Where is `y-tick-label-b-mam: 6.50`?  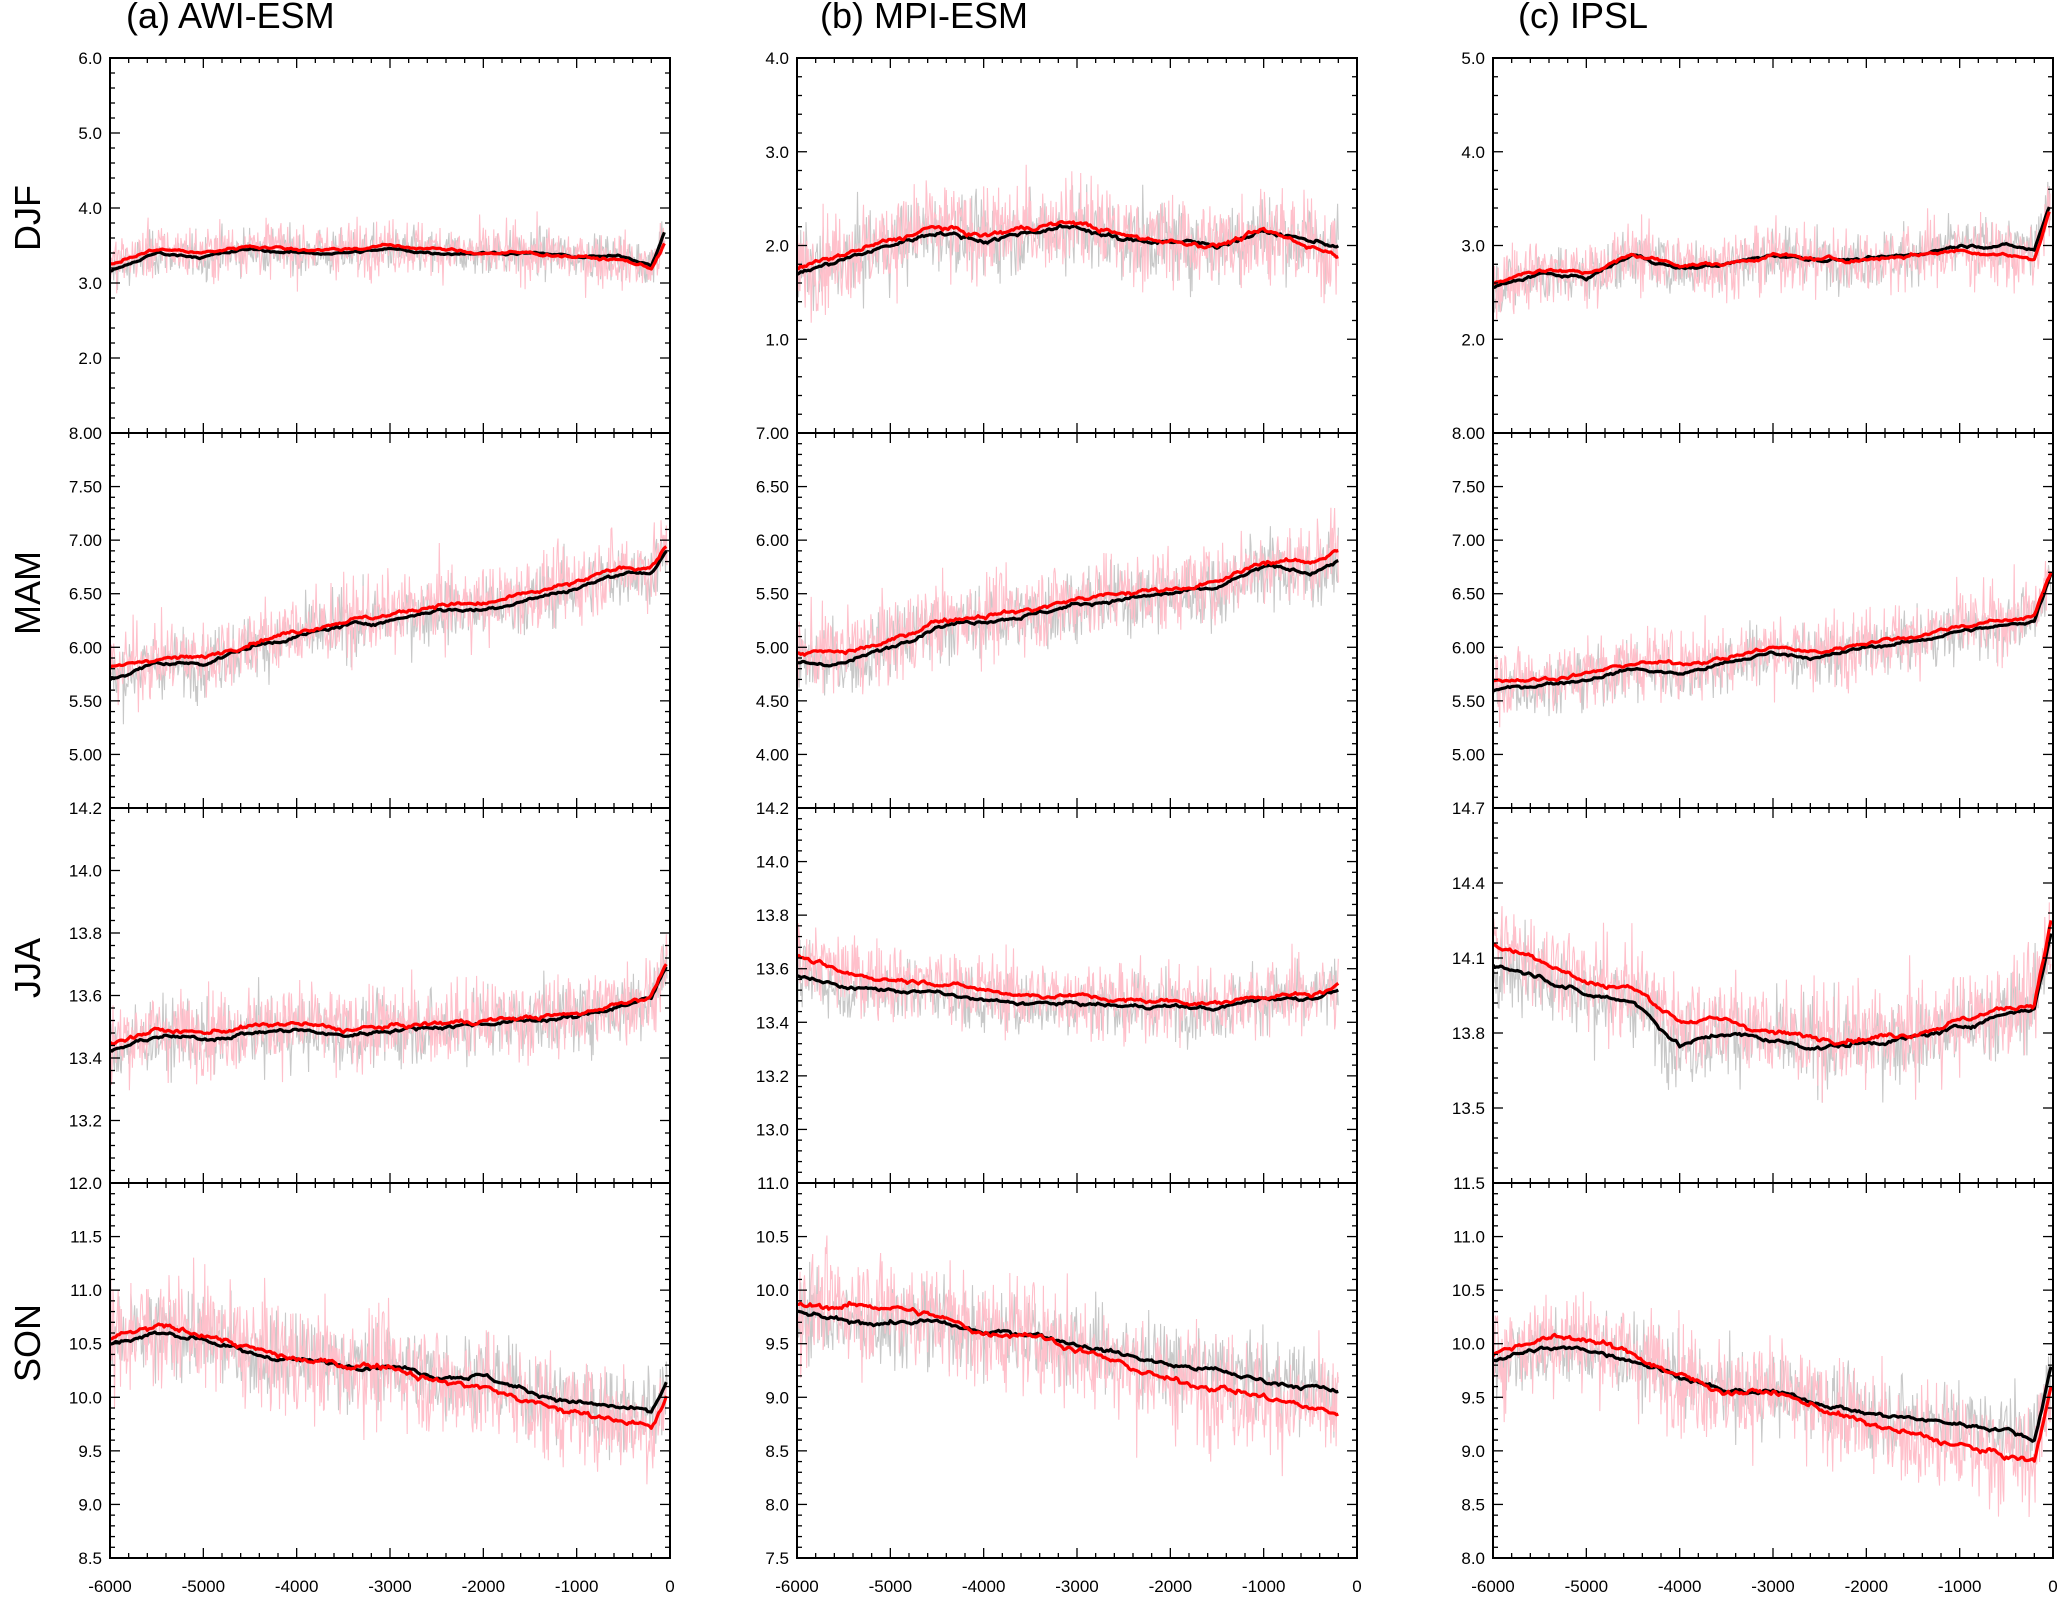 y-tick-label-b-mam: 6.50 is located at coordinates (772, 487).